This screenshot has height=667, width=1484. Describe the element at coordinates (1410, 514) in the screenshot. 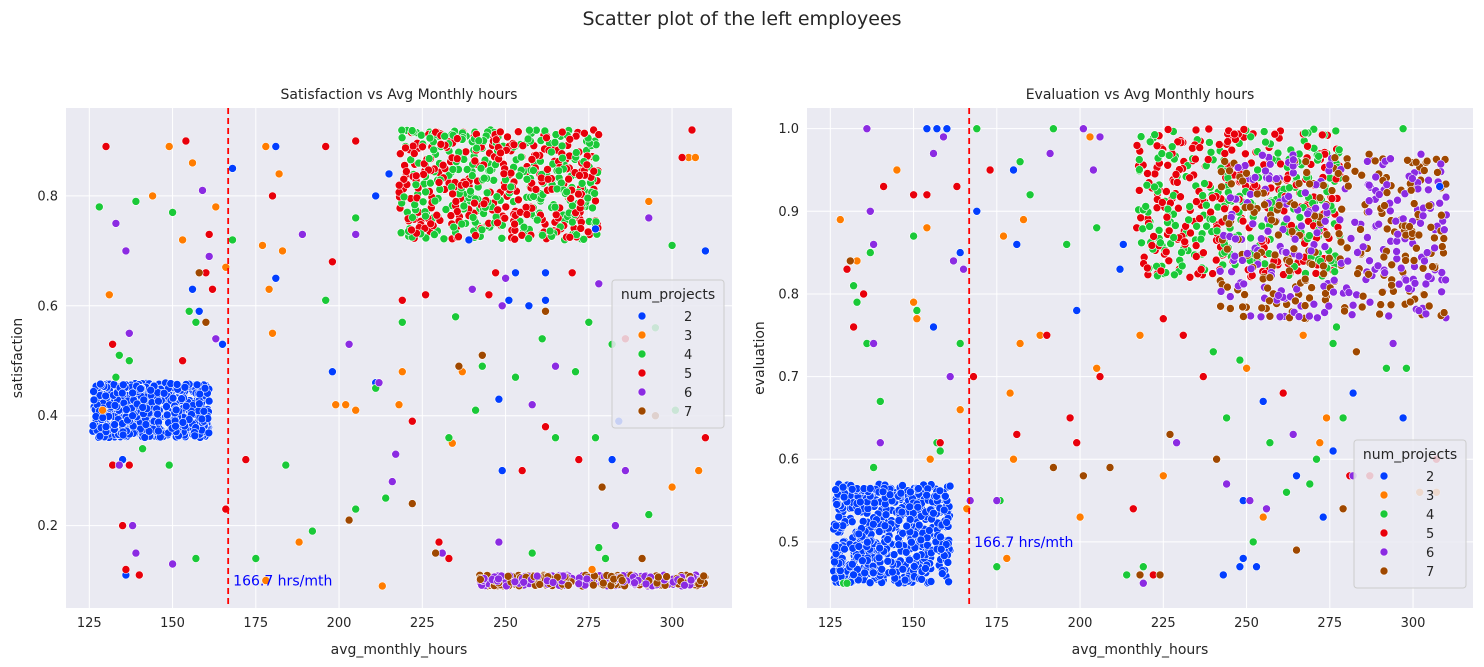

I see `legend: num_projects 2 3 4 5 6 7` at that location.